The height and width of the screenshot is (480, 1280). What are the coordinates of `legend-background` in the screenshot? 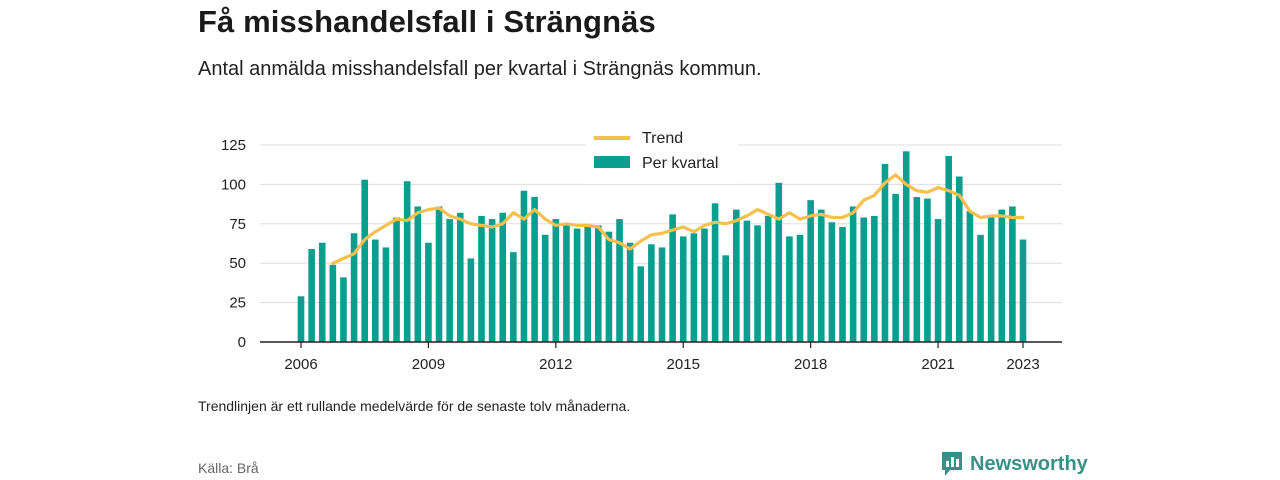 It's located at (662, 155).